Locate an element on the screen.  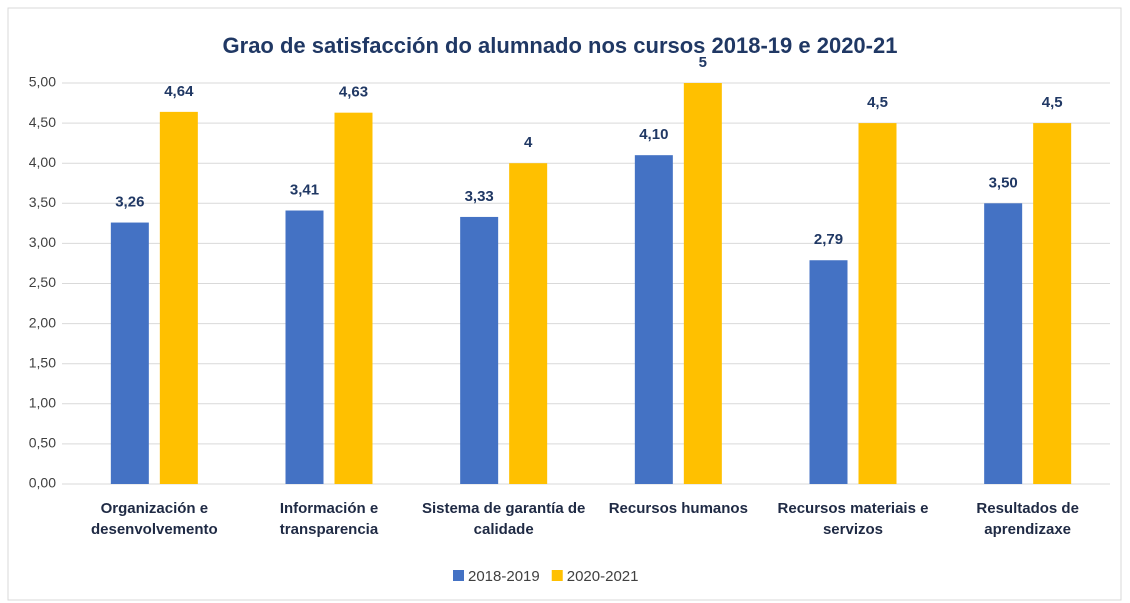
value-label: 3,33 is located at coordinates (479, 196).